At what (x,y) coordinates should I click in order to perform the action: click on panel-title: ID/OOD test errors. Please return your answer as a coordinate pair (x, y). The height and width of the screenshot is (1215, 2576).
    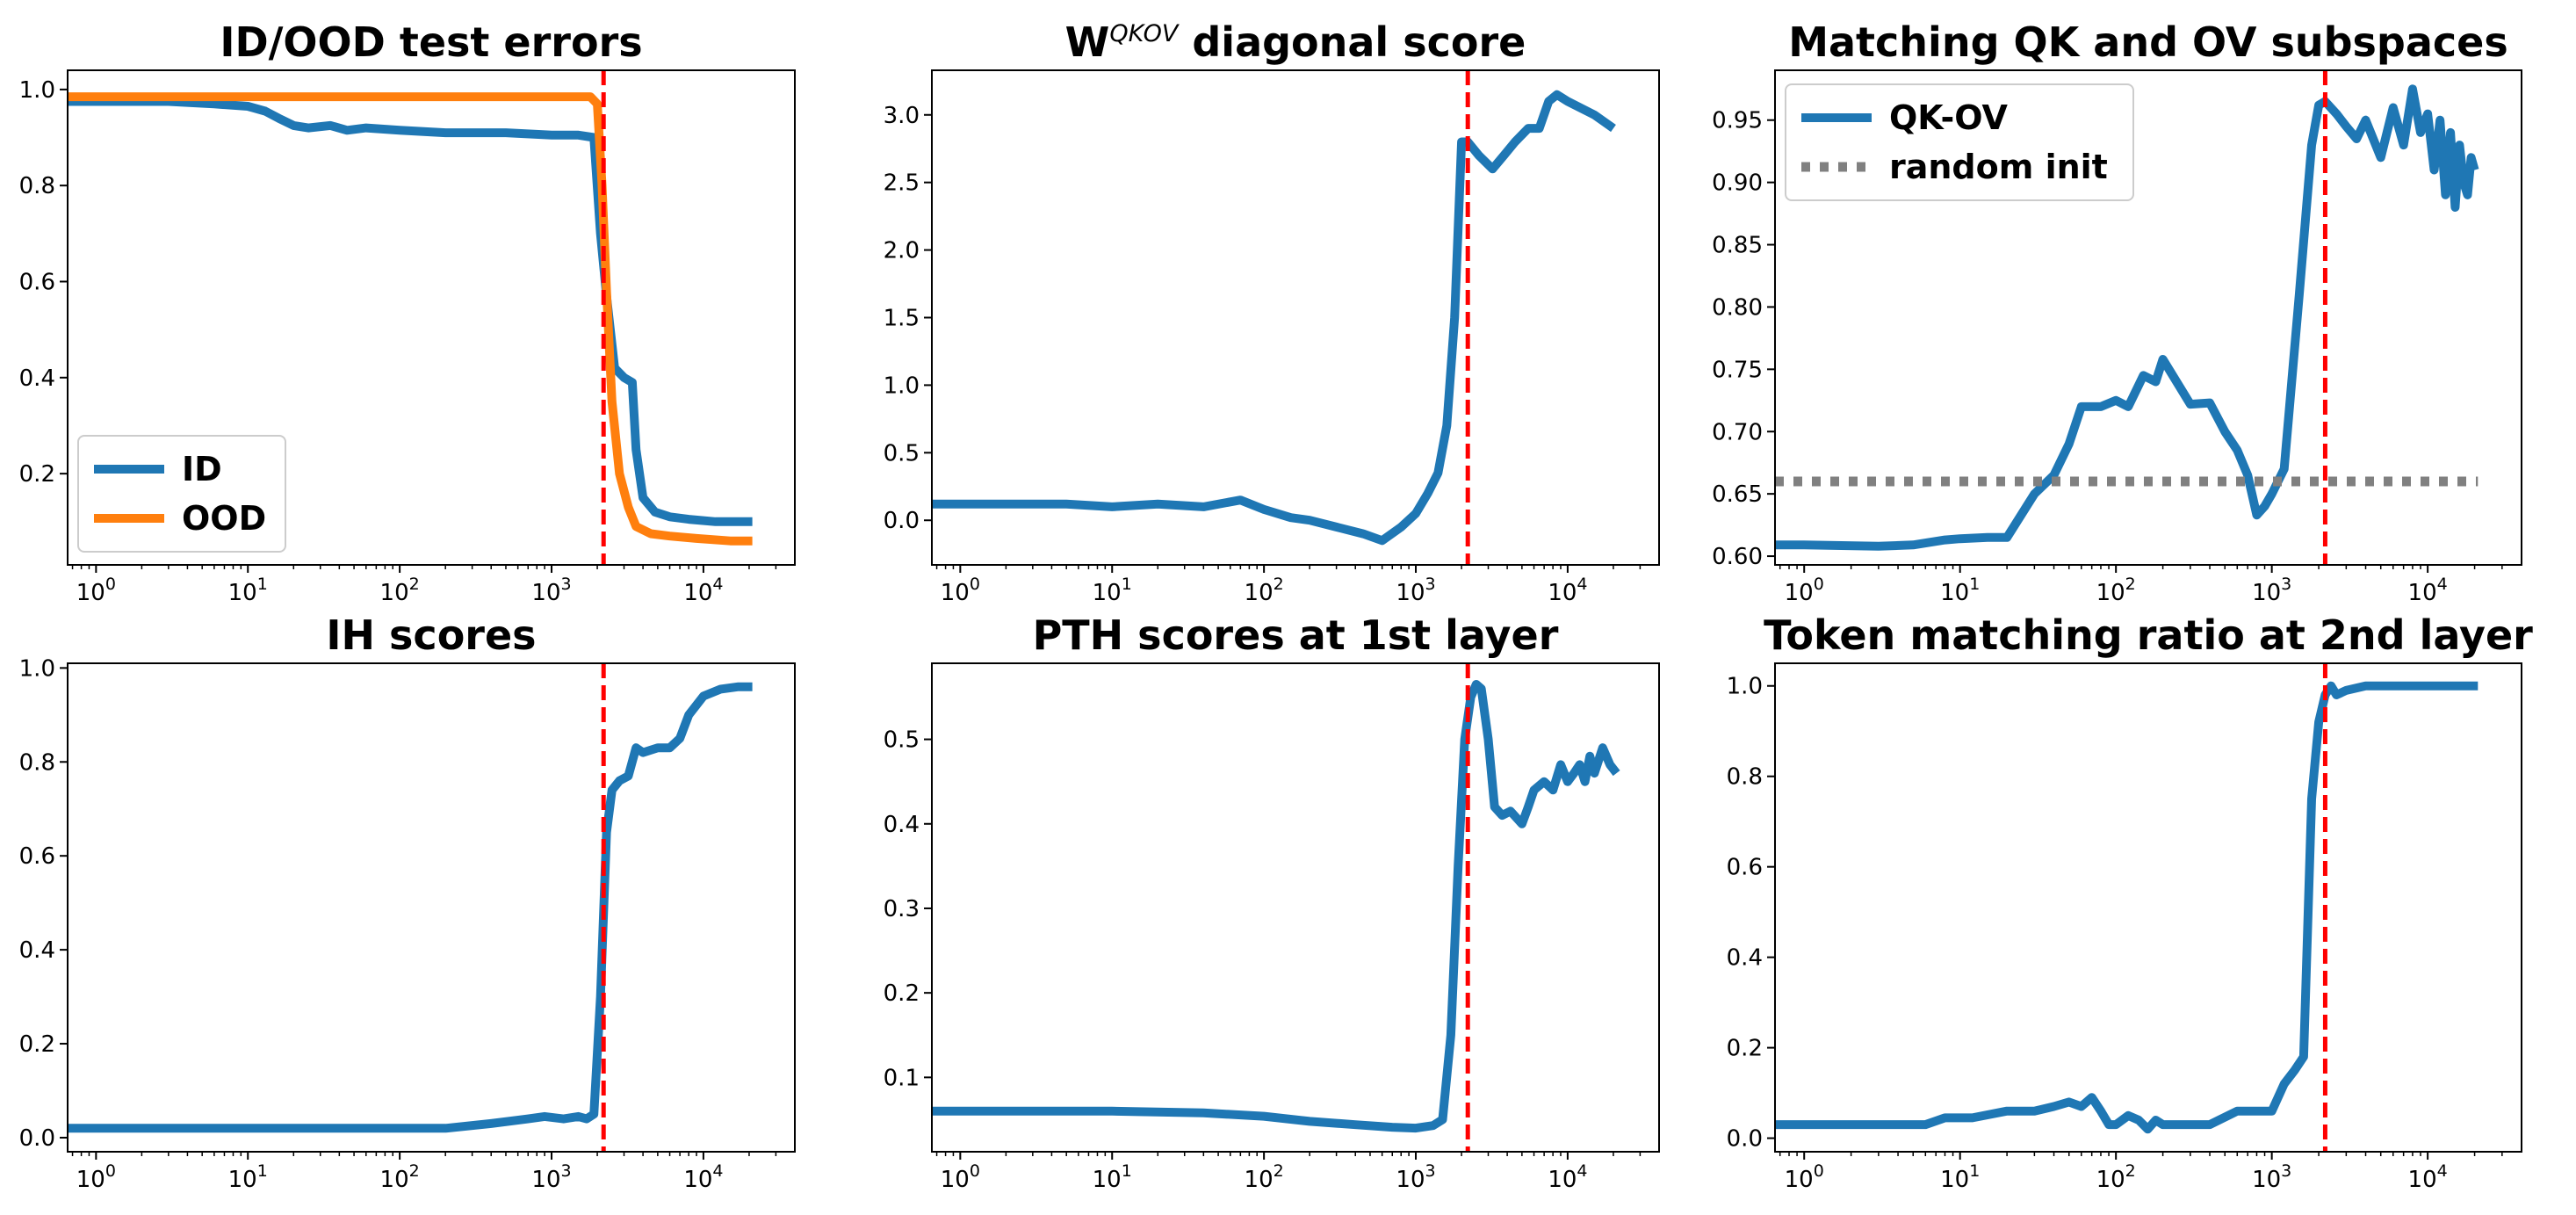
    Looking at the image, I should click on (431, 42).